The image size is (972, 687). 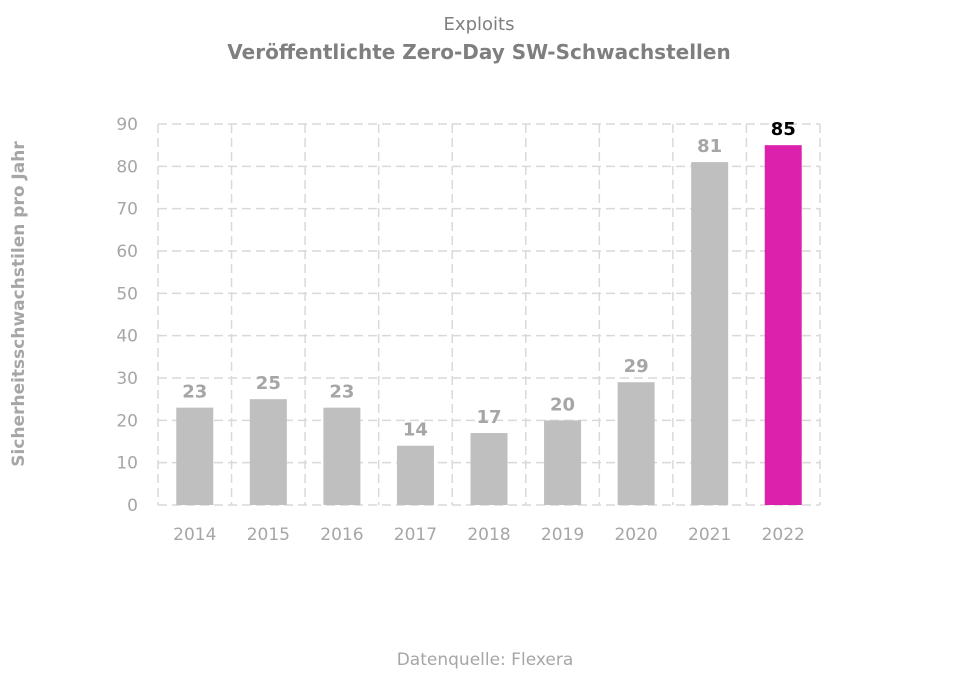 I want to click on x-tick-label-2016: 2016, so click(x=341, y=535).